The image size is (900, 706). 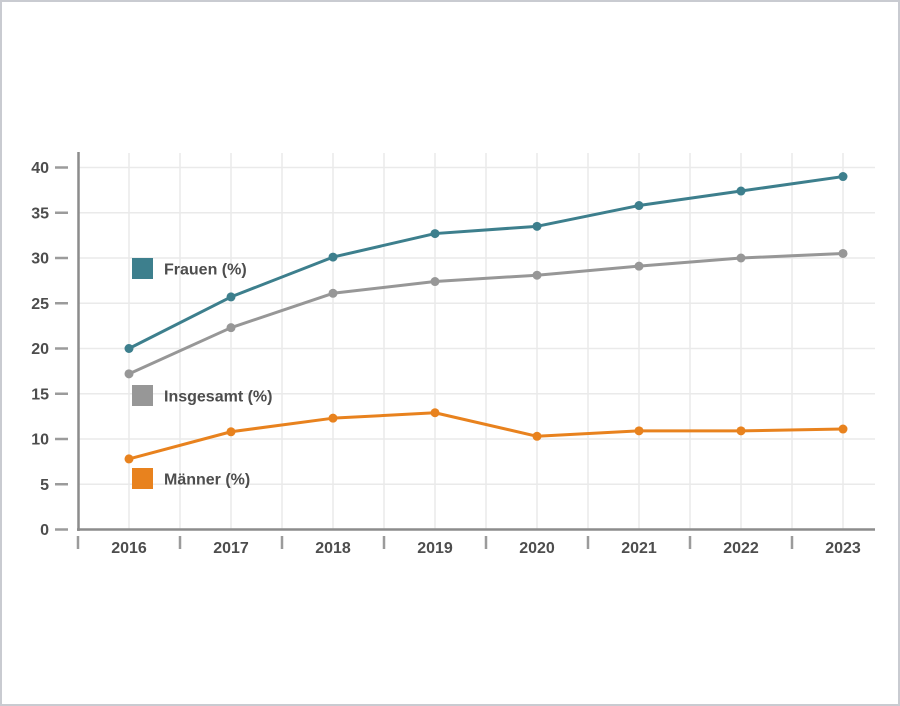 What do you see at coordinates (40, 349) in the screenshot?
I see `y-tick-label: 20` at bounding box center [40, 349].